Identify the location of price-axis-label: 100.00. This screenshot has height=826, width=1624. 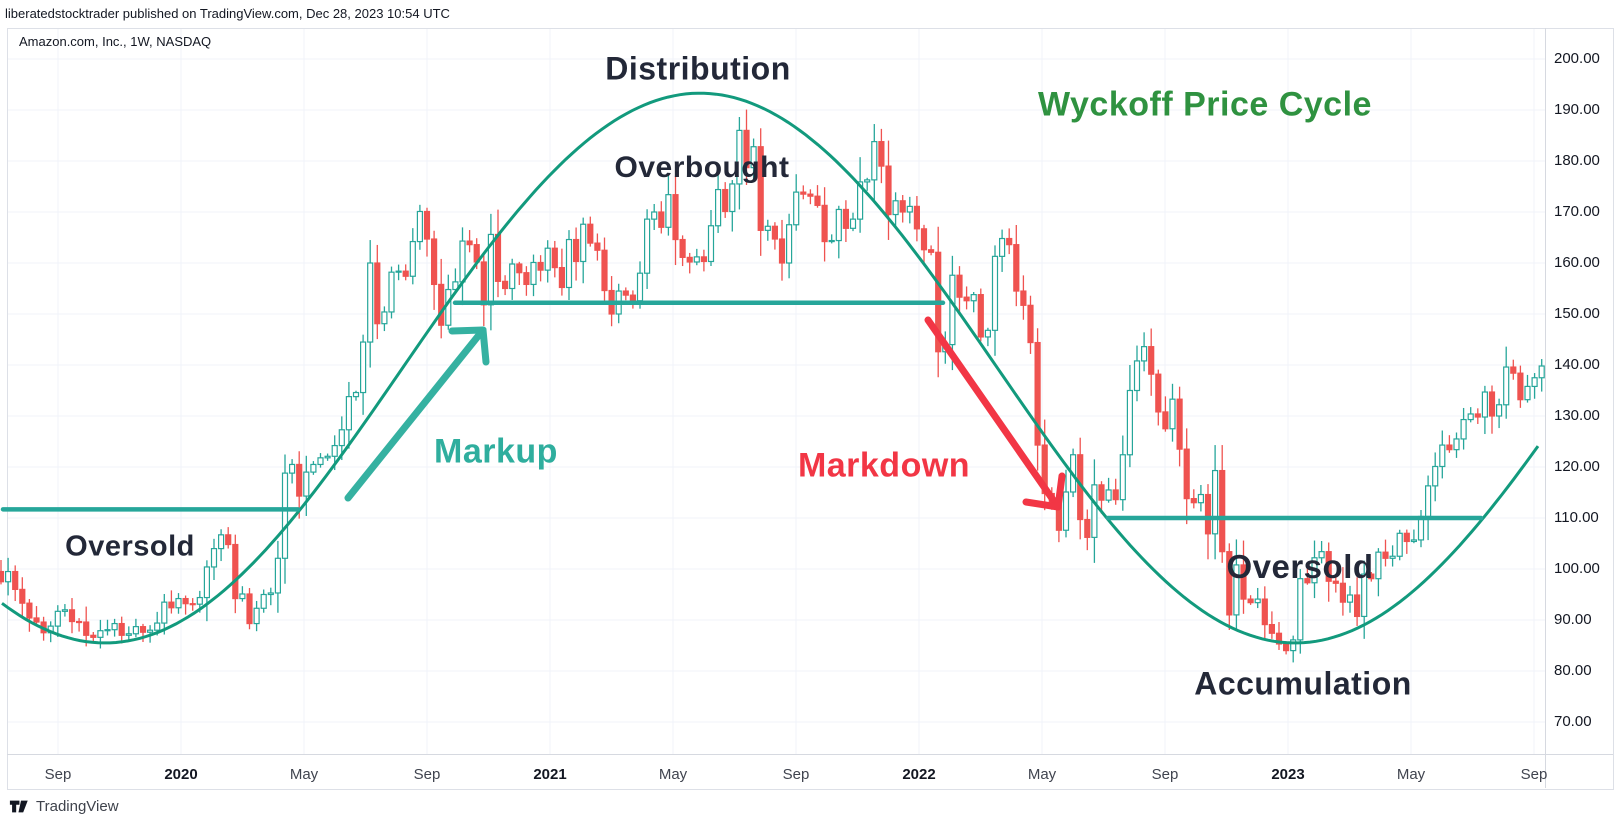
(1577, 568).